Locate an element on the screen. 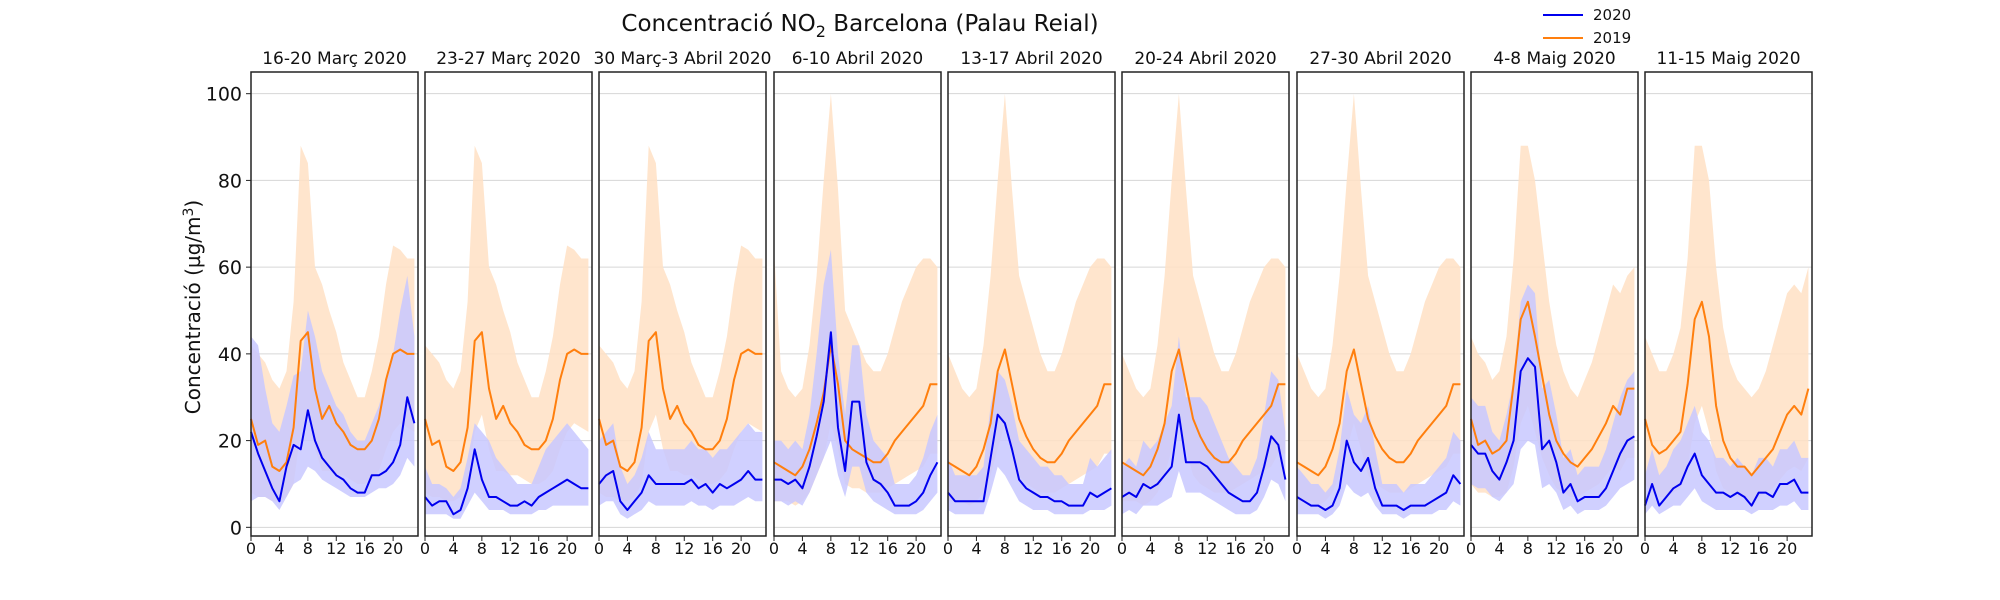  panel-4: 6-10 Abril 2020 0 4 8 12 16 20 is located at coordinates (855, 303).